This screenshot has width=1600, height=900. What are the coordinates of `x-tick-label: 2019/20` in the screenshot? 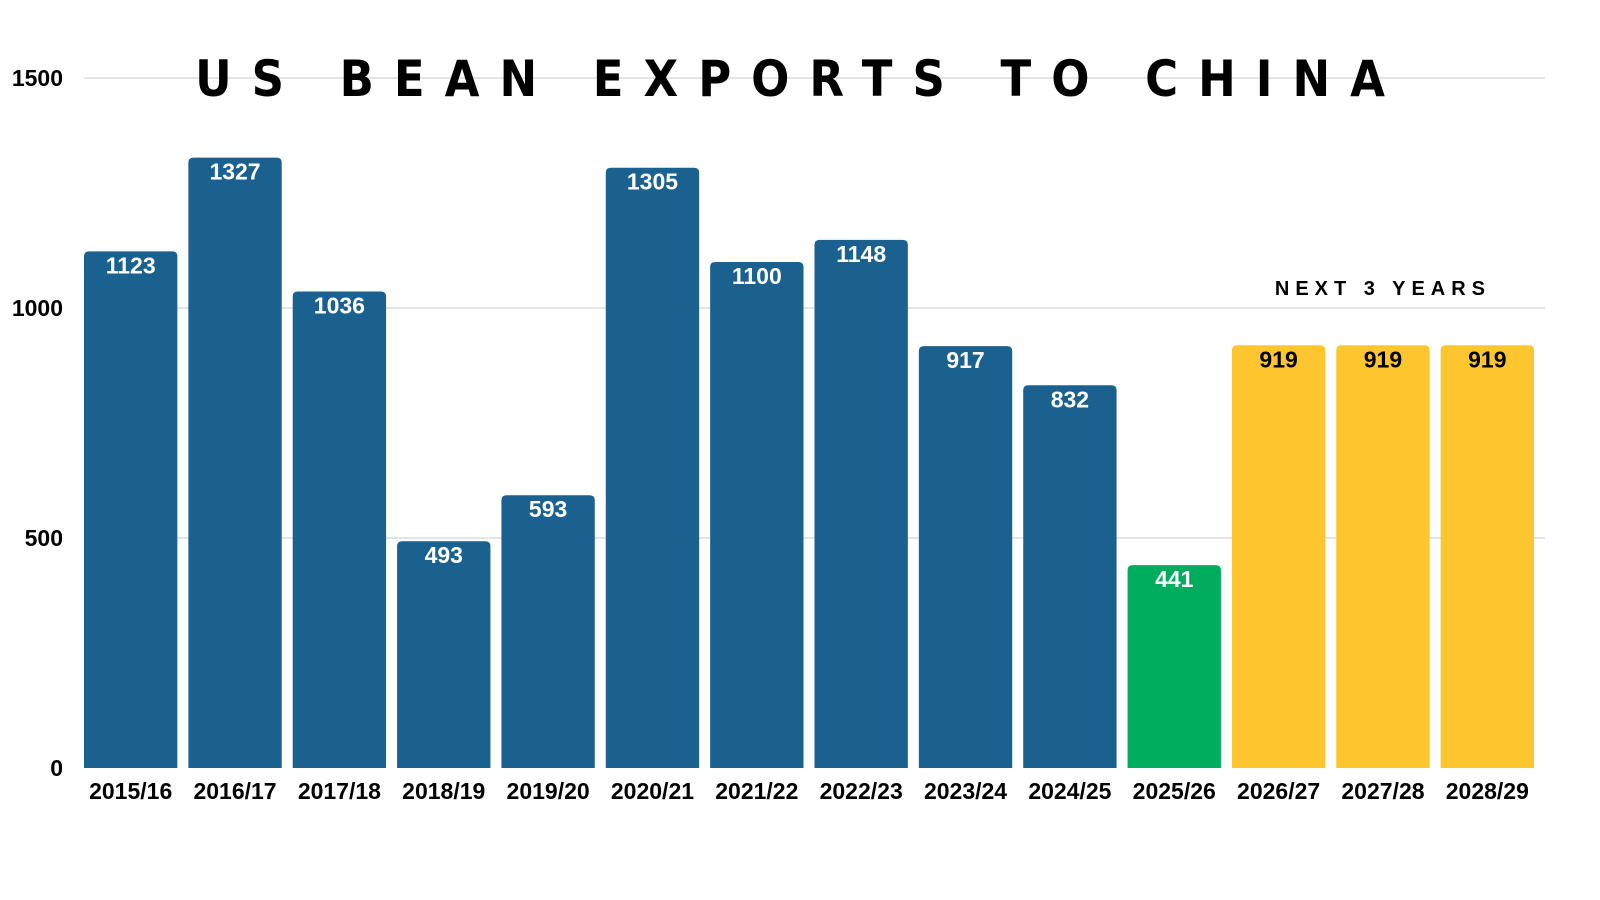 It's located at (548, 791).